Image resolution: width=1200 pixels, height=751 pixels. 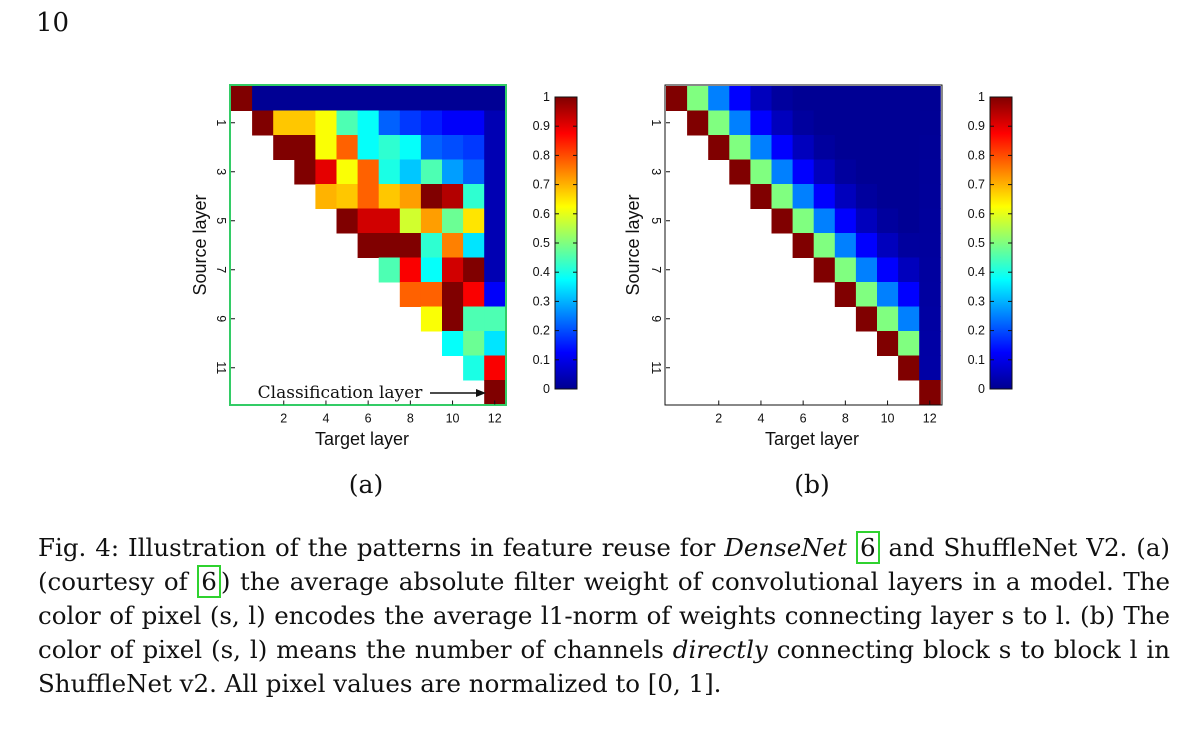 What do you see at coordinates (976, 126) in the screenshot?
I see `colorbar-tick-label: 0.9` at bounding box center [976, 126].